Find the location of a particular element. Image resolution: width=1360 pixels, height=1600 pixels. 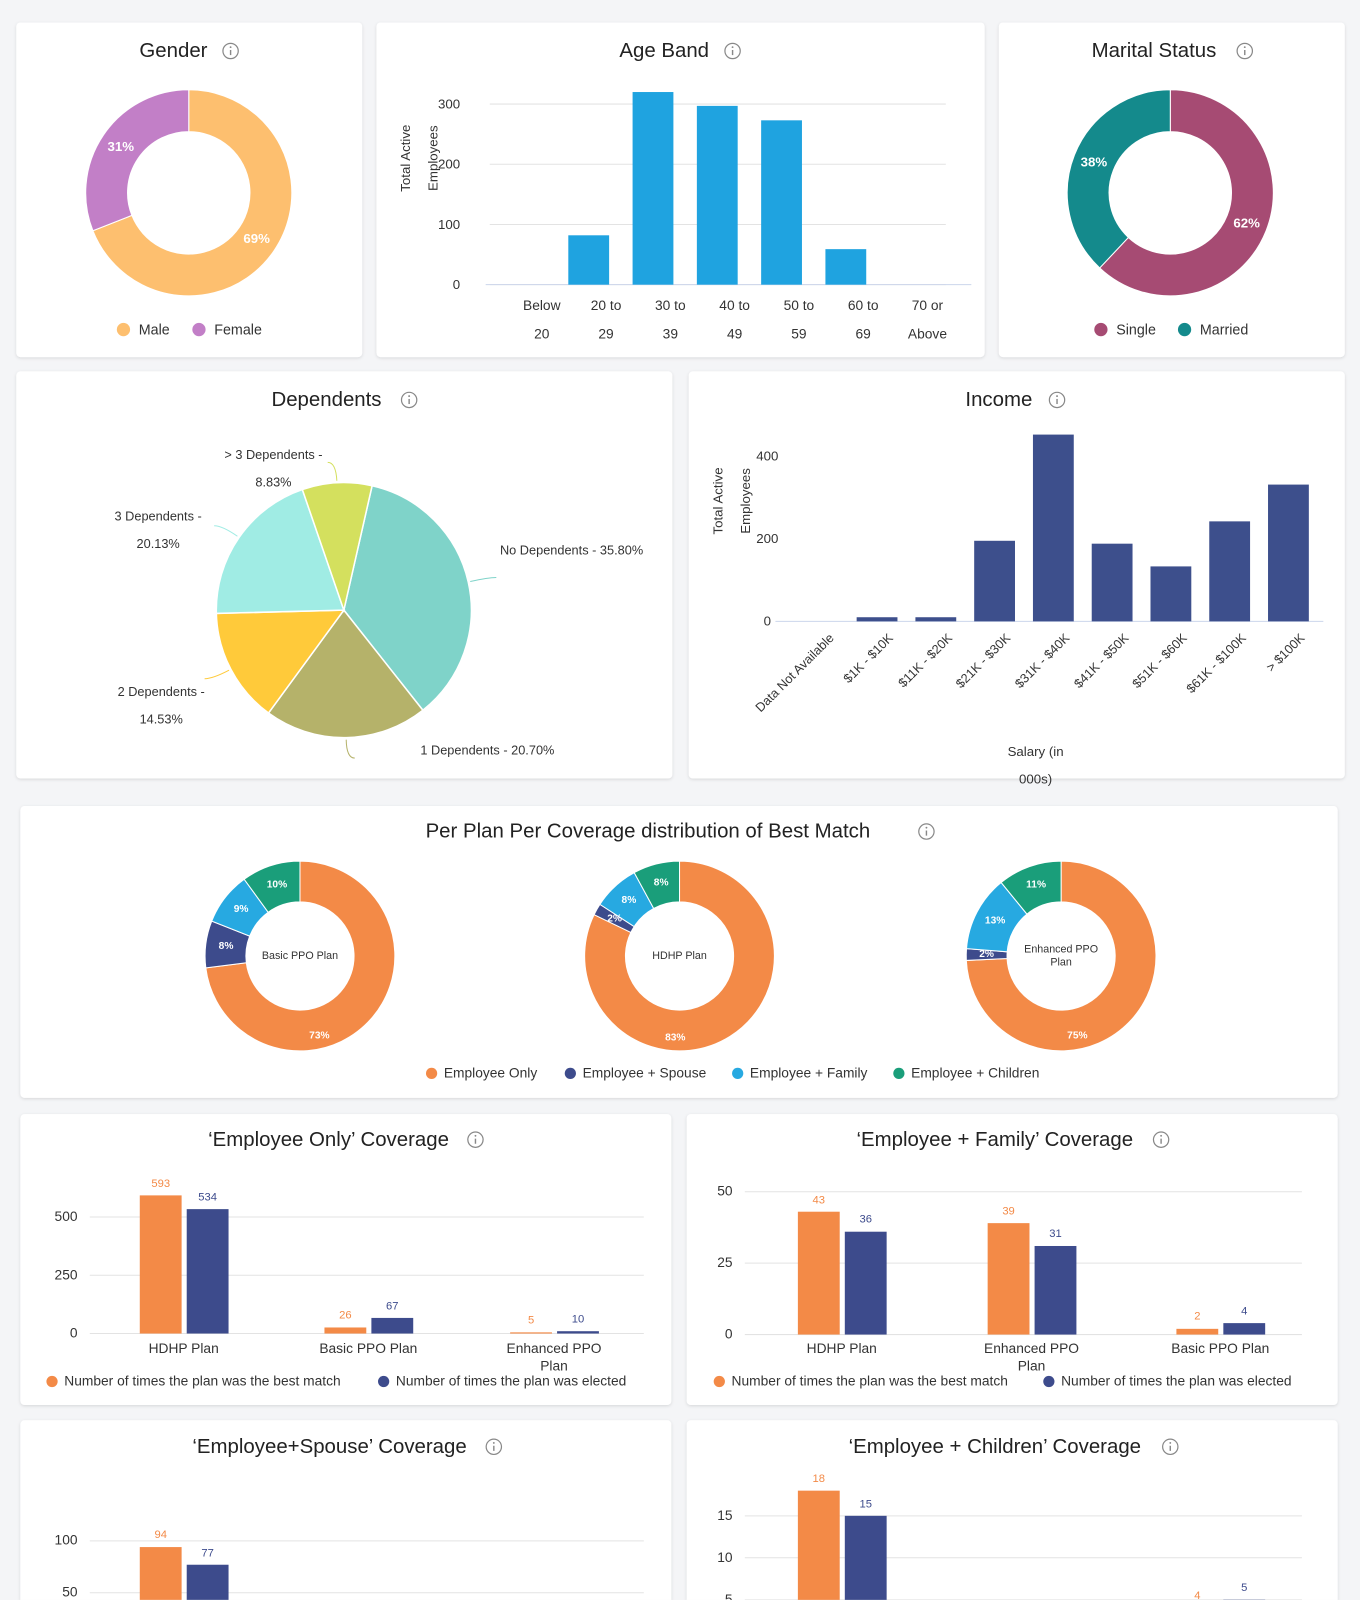

y-tick-label: 400 is located at coordinates (767, 456).